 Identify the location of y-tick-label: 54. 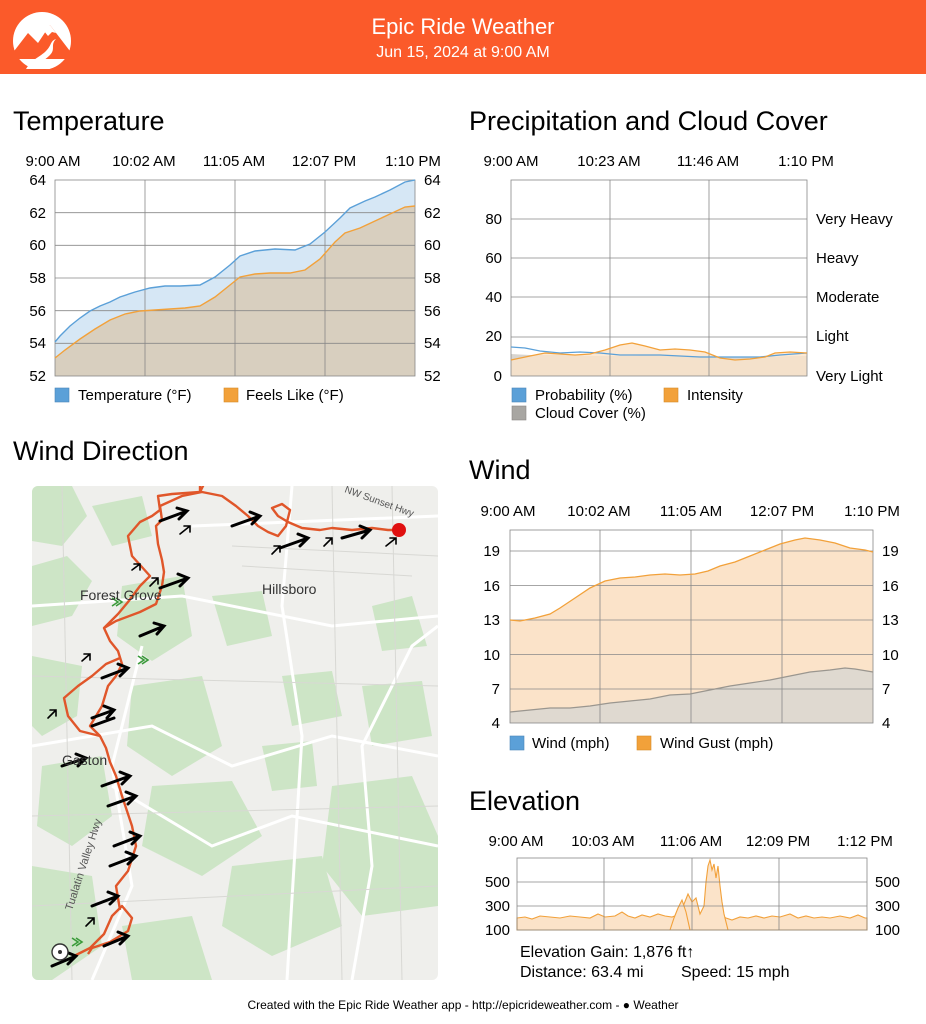
(37, 343).